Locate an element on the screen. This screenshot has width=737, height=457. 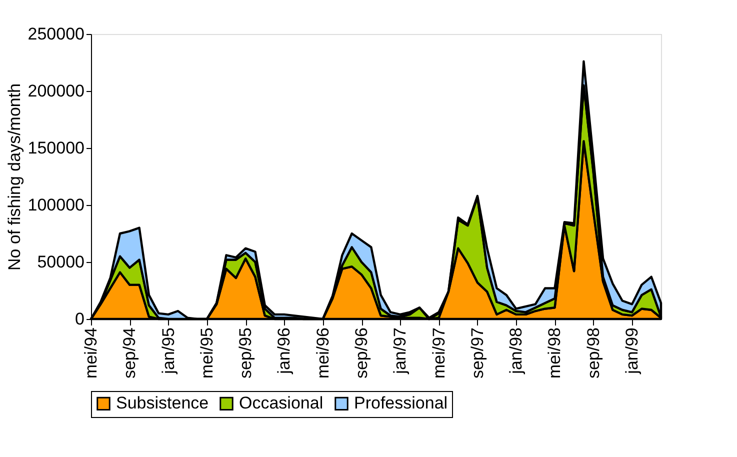
y-tick-label: 100000 is located at coordinates (56, 205).